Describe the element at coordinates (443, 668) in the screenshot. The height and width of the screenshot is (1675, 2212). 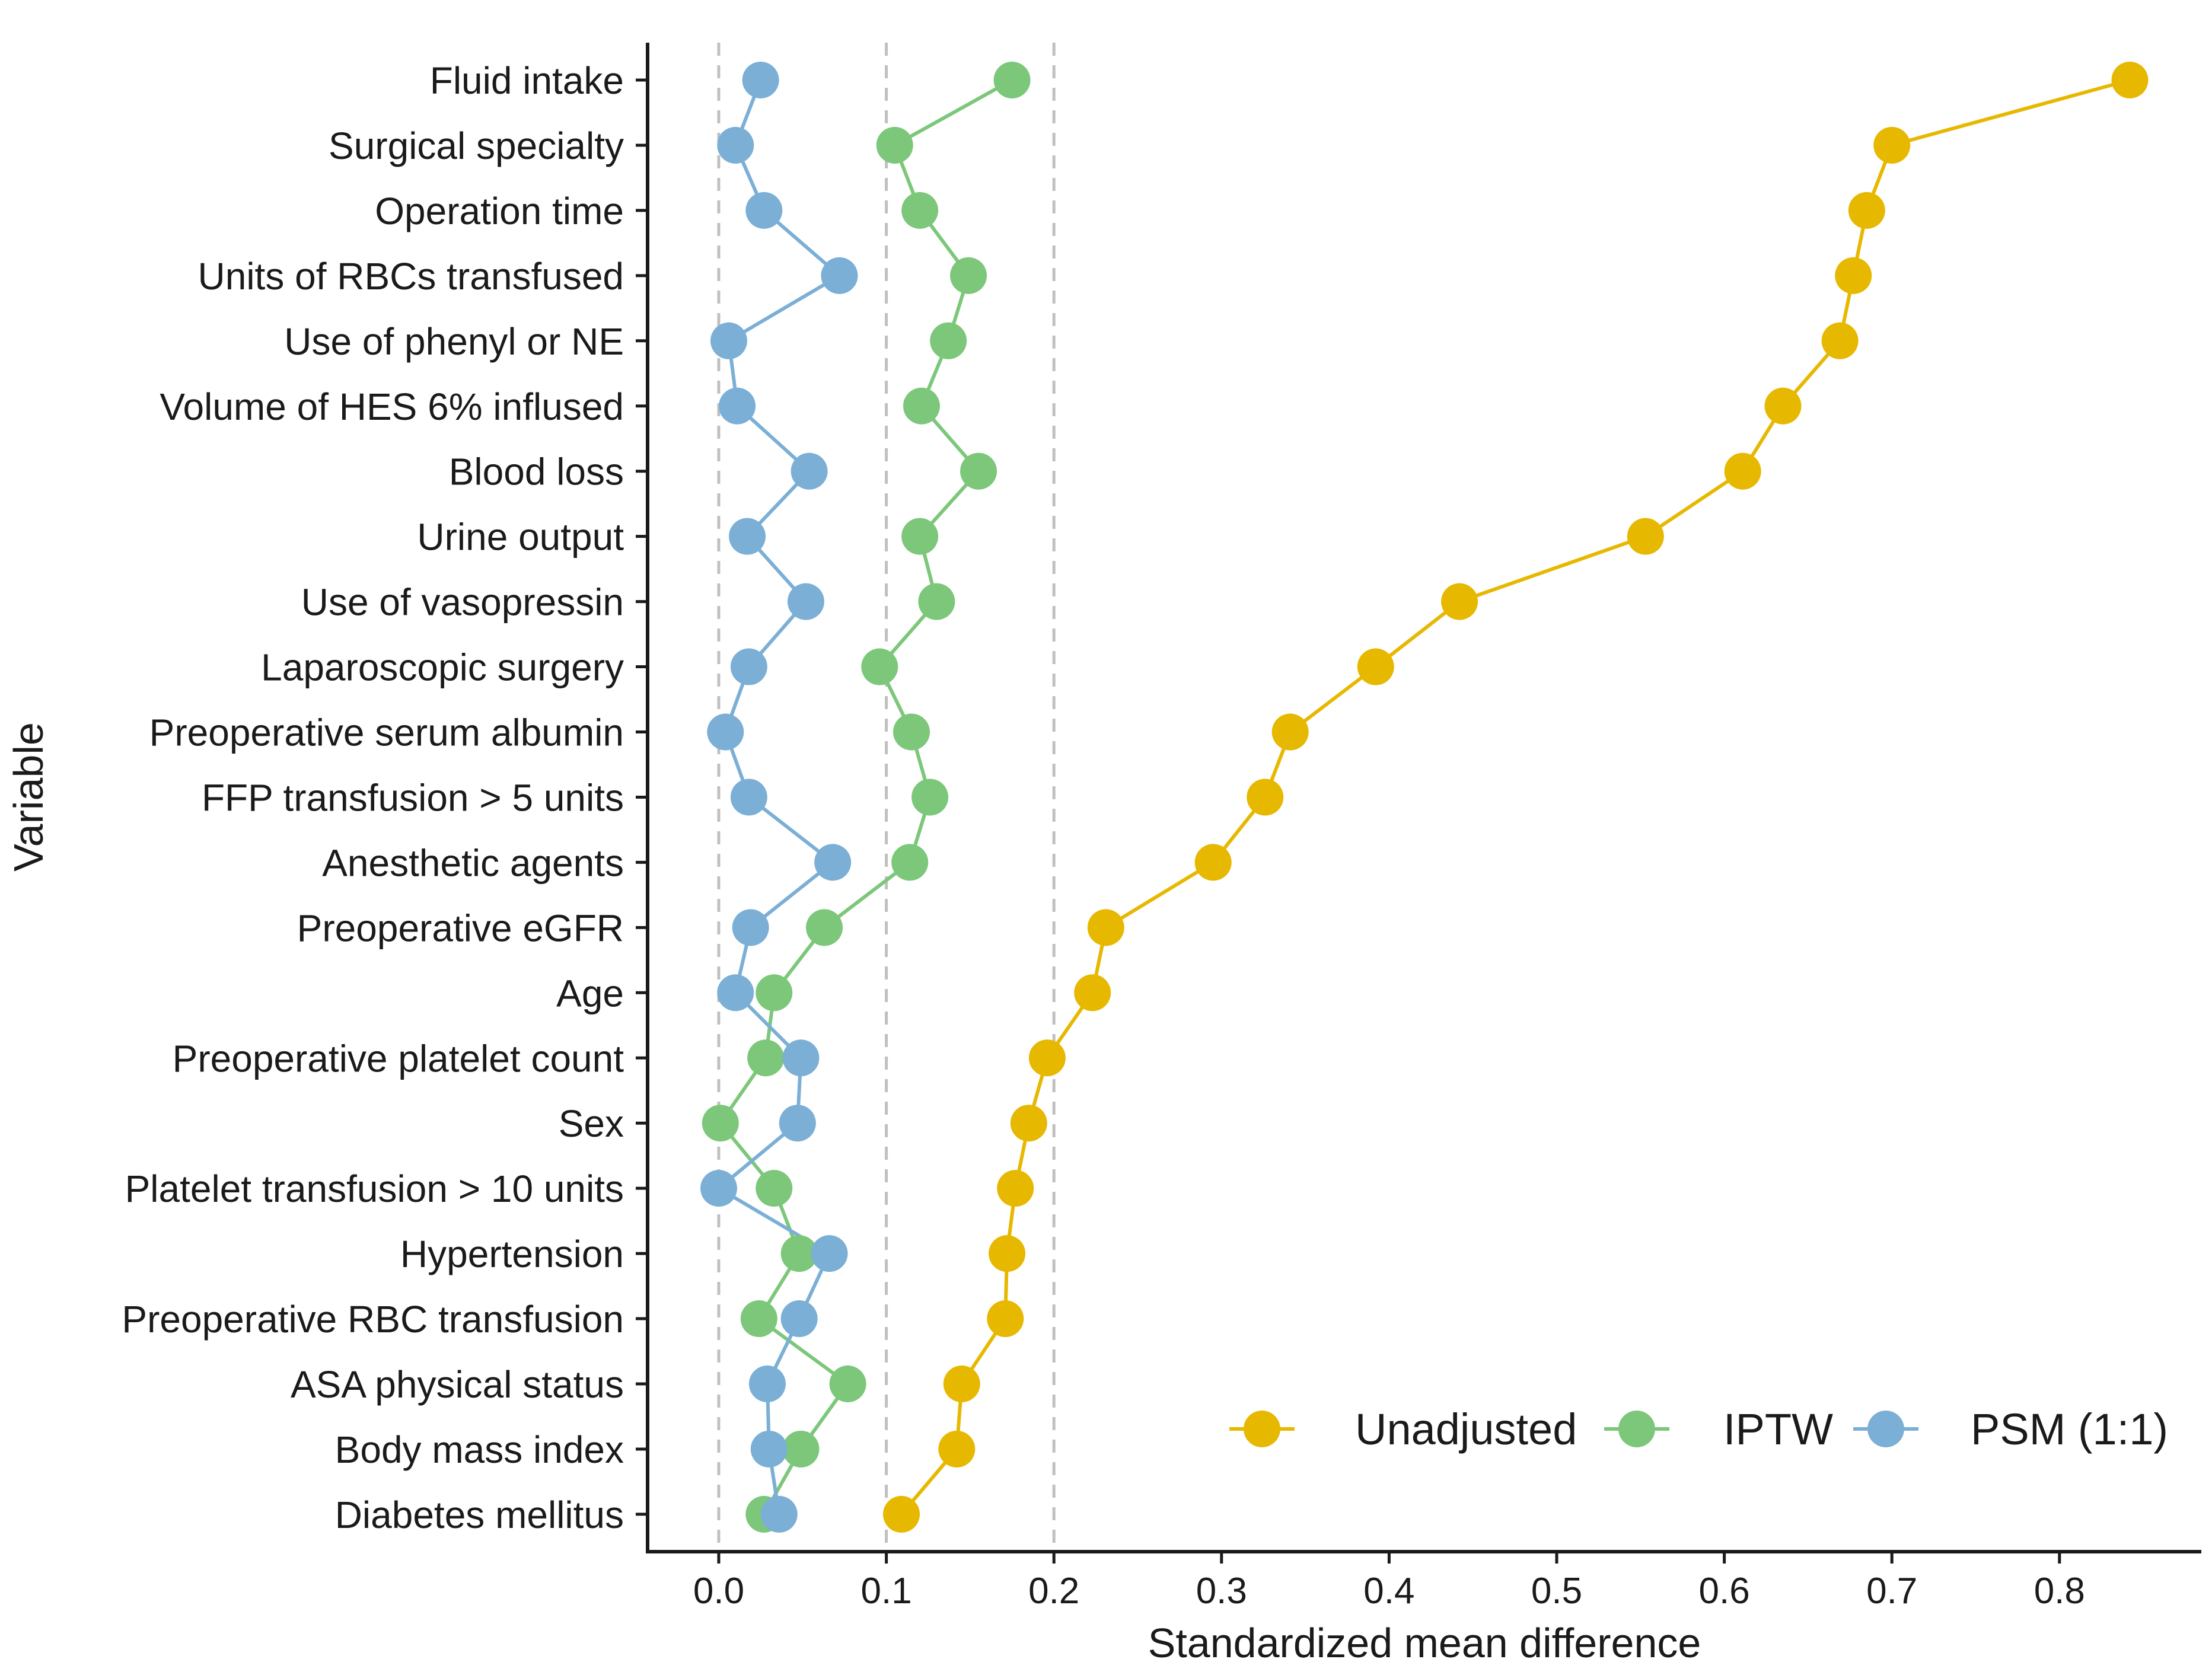
I see `y-tick-label: Laparoscopic surgery` at that location.